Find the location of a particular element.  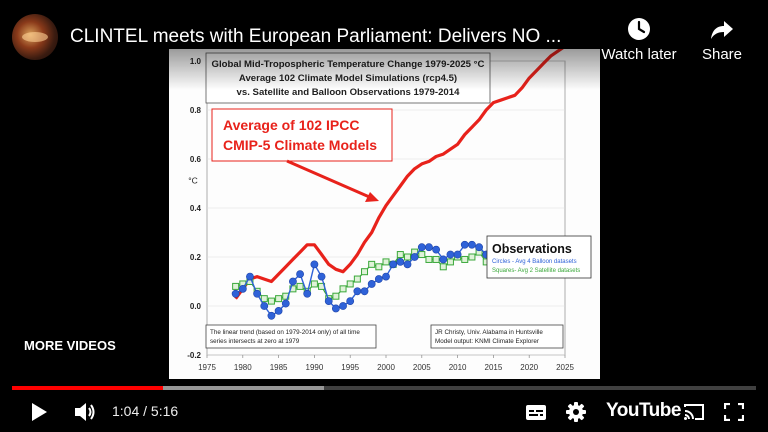

fullscreen-button is located at coordinates (734, 412).